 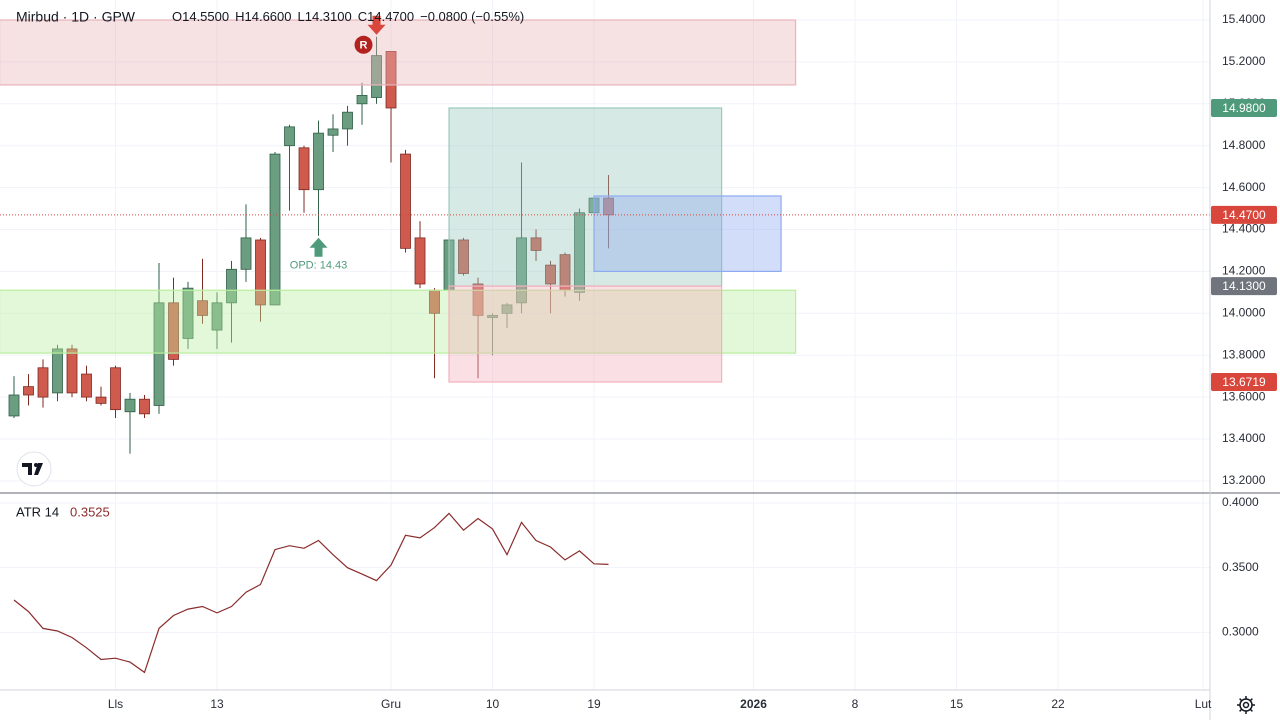 I want to click on y-tick-label: 14.6000, so click(x=1244, y=187).